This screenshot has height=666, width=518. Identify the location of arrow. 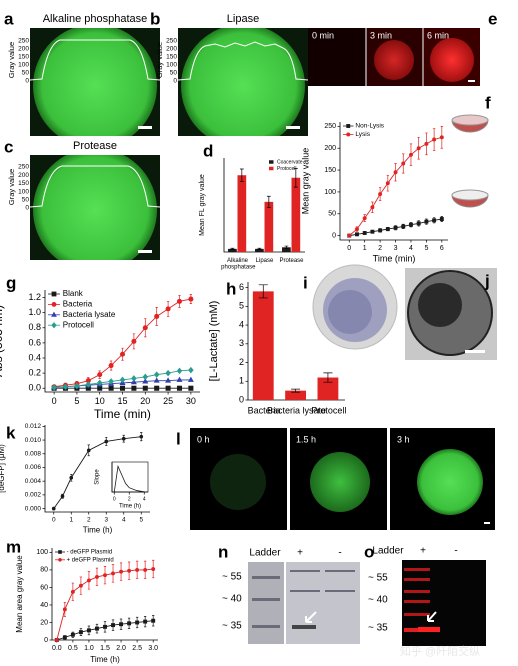
(311, 617).